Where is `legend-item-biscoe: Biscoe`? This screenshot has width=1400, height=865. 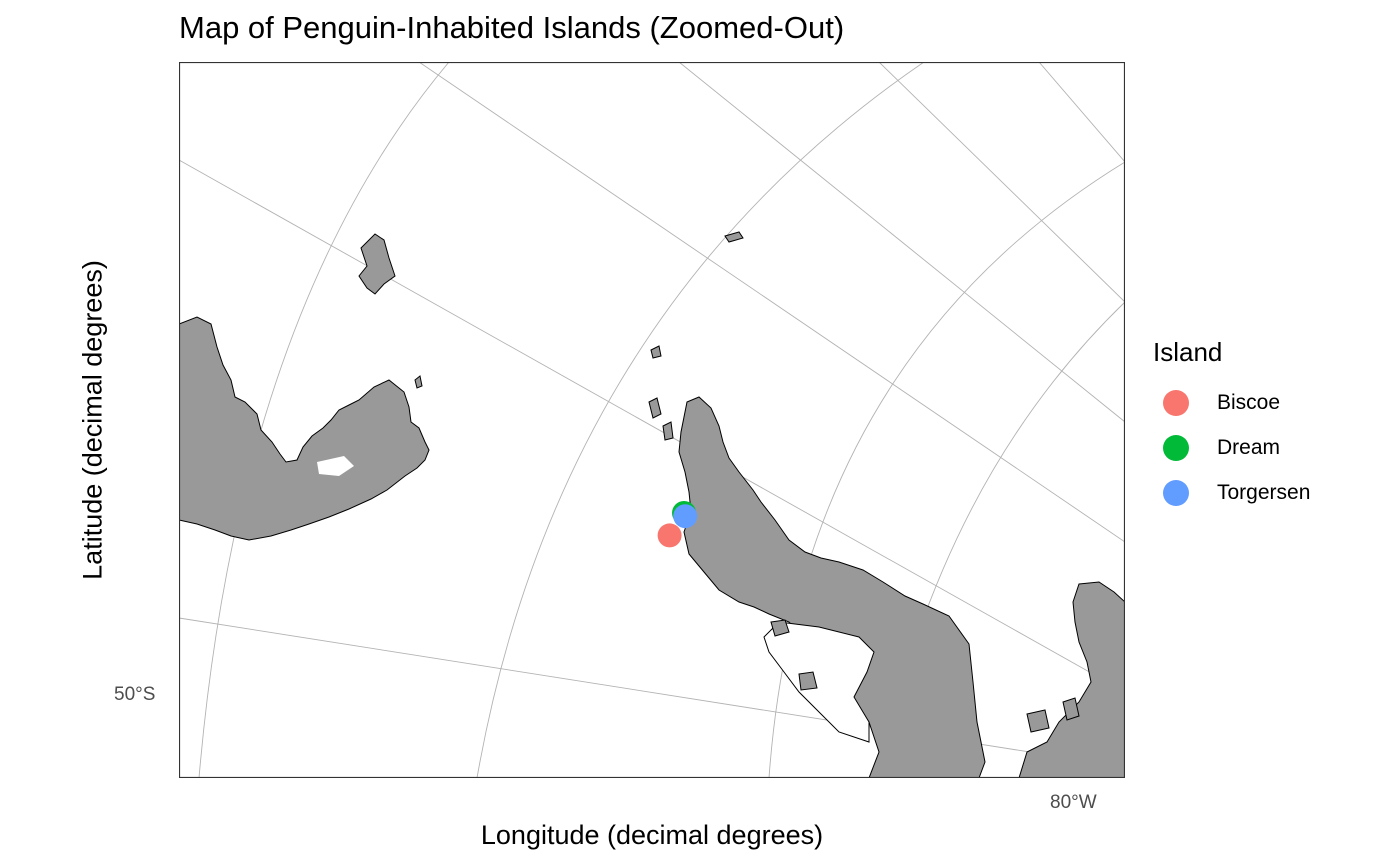
legend-item-biscoe: Biscoe is located at coordinates (1231, 402).